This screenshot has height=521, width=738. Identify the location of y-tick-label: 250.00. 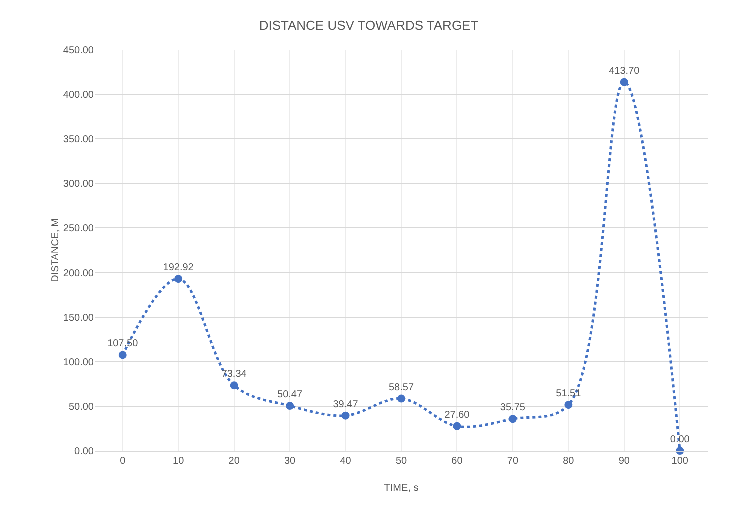
(78, 229).